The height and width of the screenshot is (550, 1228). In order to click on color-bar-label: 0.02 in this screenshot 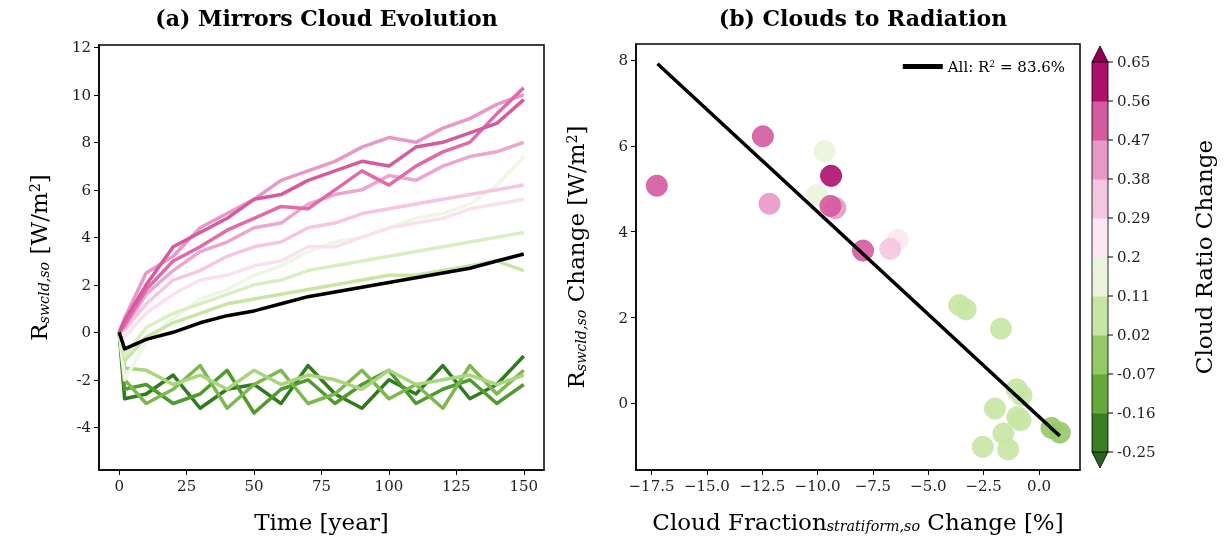, I will do `click(1134, 335)`.